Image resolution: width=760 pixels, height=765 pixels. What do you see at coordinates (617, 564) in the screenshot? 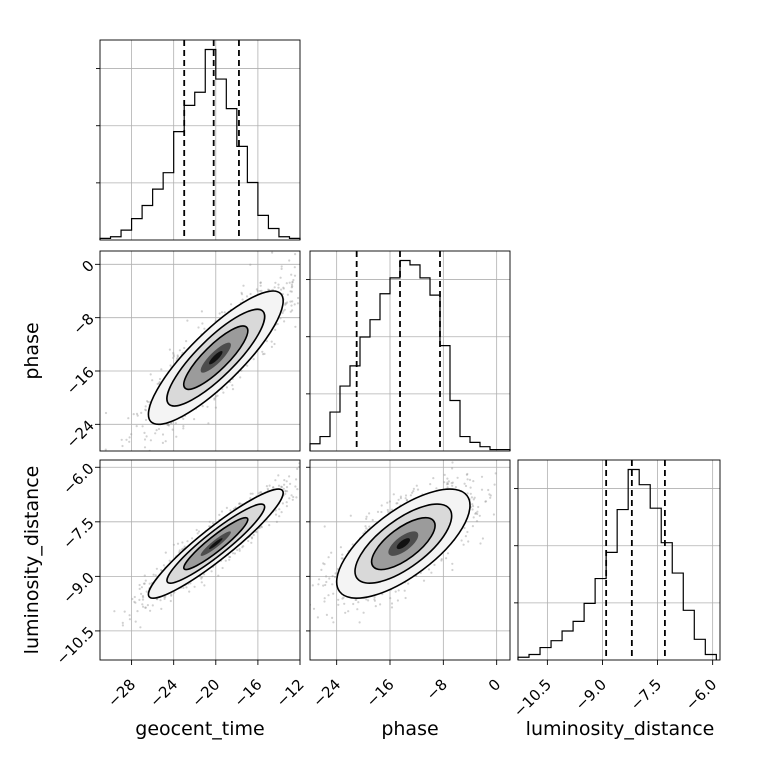
I see `histogram-luminosity_distance` at bounding box center [617, 564].